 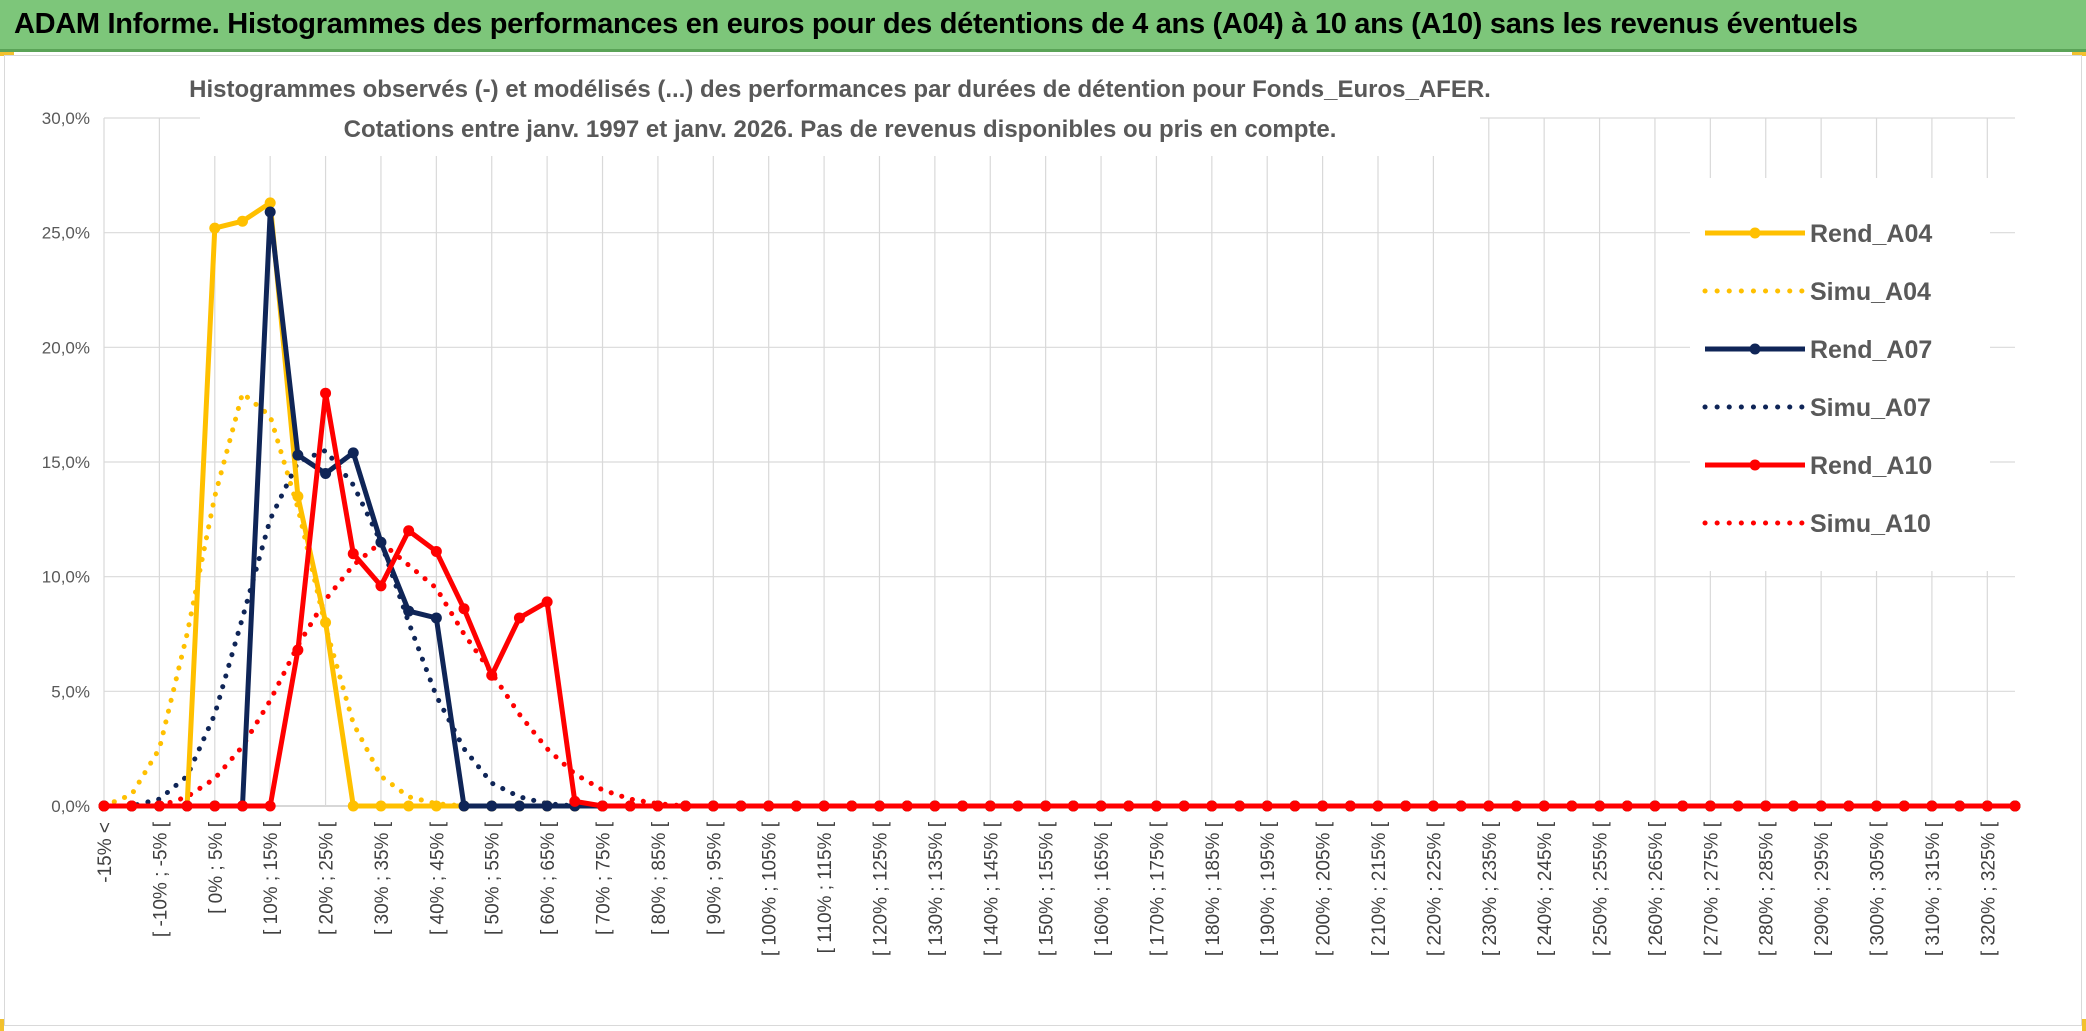 What do you see at coordinates (1878, 888) in the screenshot?
I see `x-tick-label: [ 300% ; 305% [` at bounding box center [1878, 888].